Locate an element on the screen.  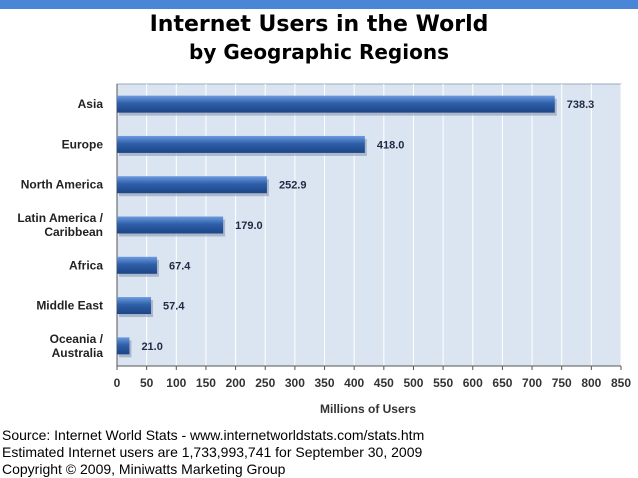
category-label: Africa is located at coordinates (86, 265).